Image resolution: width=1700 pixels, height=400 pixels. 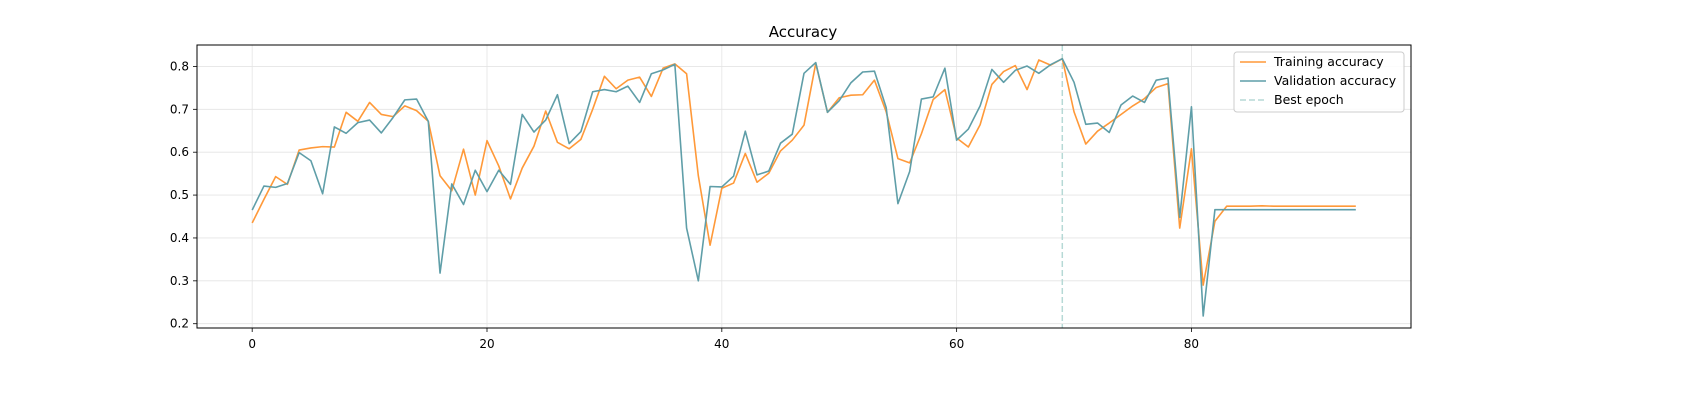 I want to click on legend-label: Best epoch, so click(x=1309, y=99).